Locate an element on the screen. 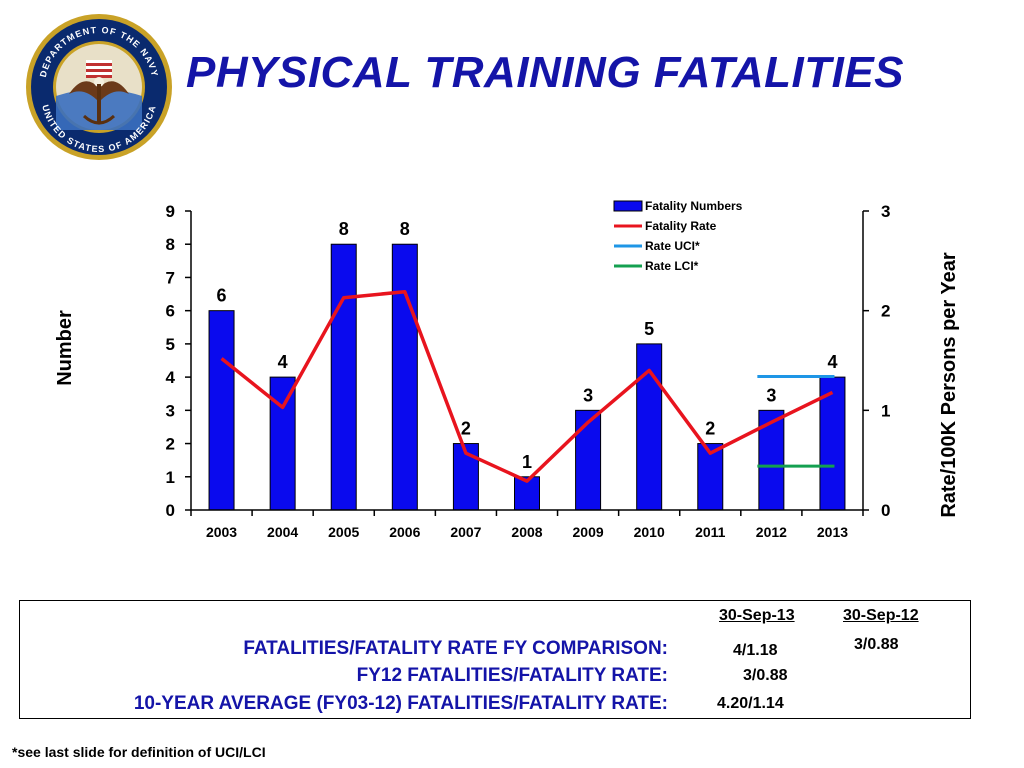  left-tick-label: 8 is located at coordinates (170, 244).